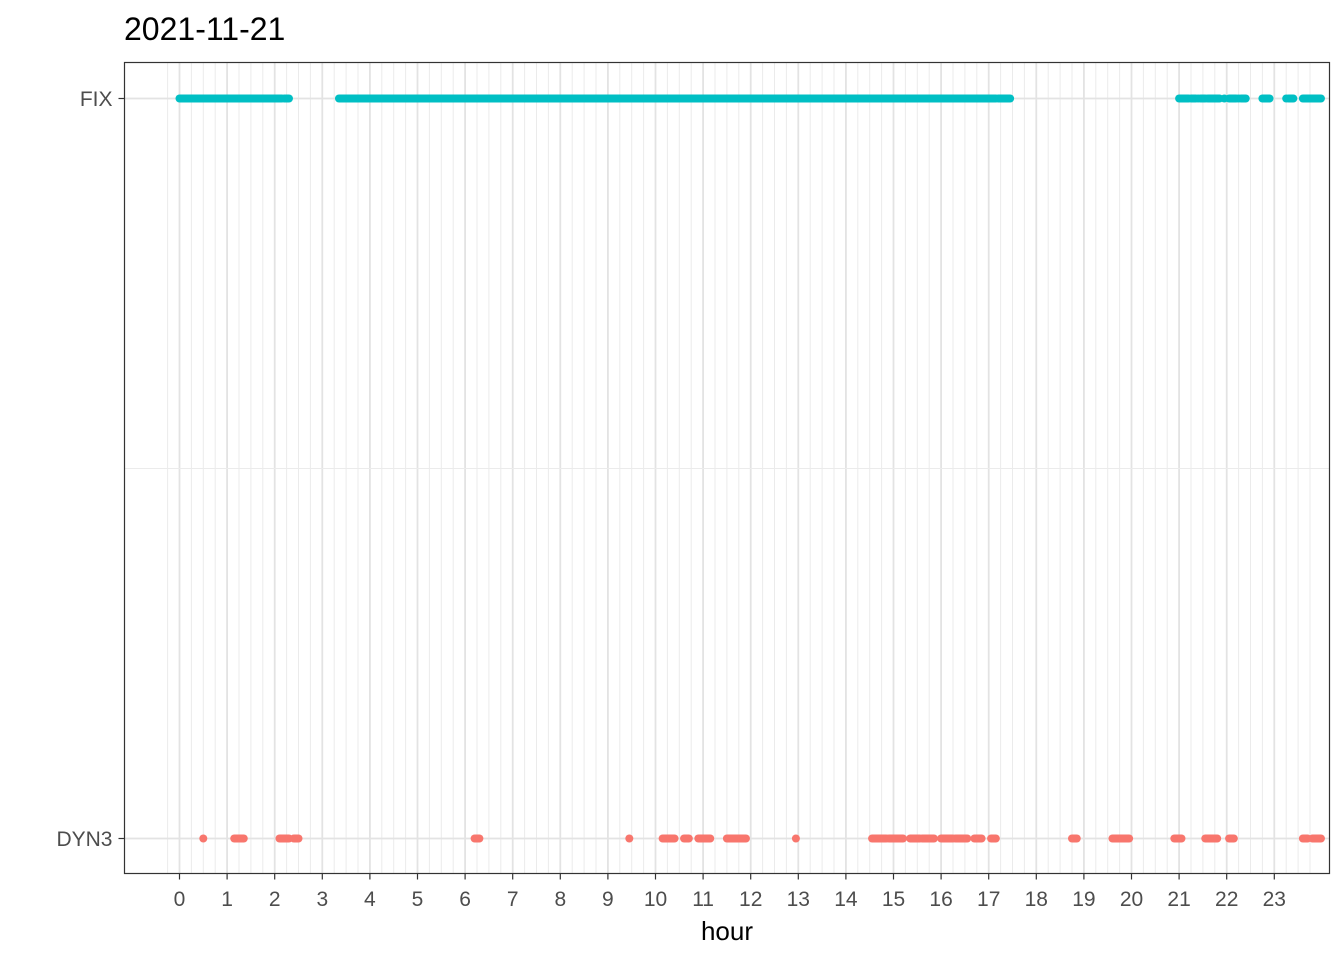  What do you see at coordinates (703, 899) in the screenshot?
I see `x-tick-label: 11` at bounding box center [703, 899].